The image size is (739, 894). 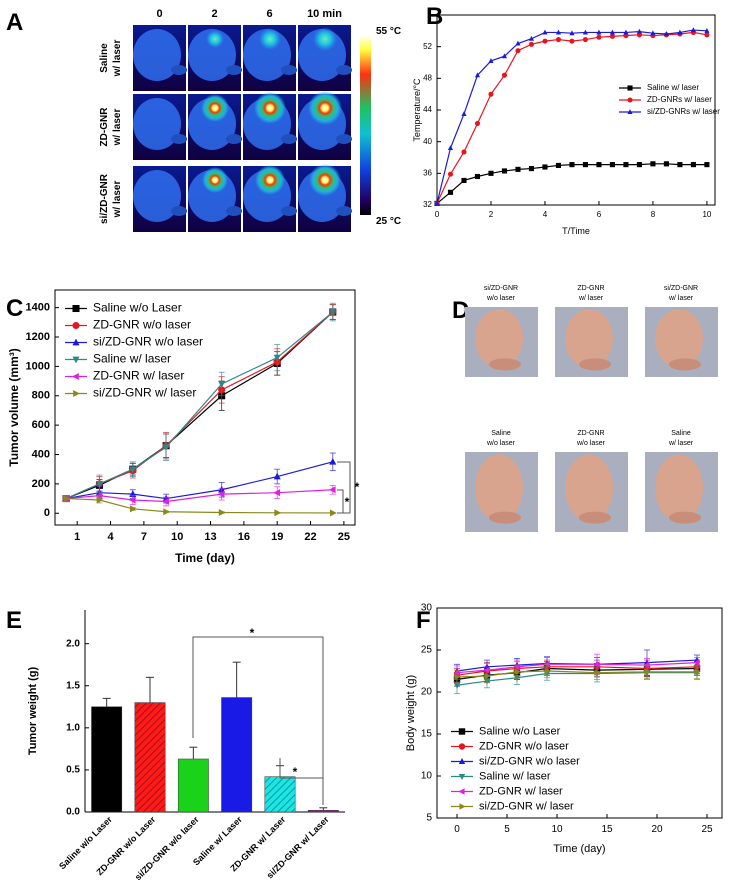 What do you see at coordinates (681, 433) in the screenshot?
I see `photo-label: Saline` at bounding box center [681, 433].